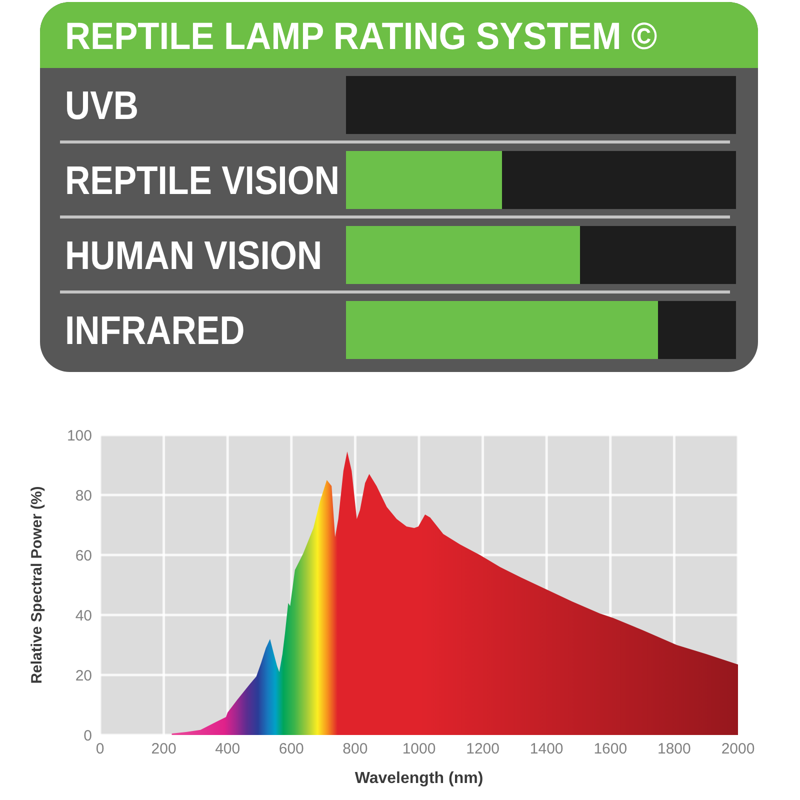 The height and width of the screenshot is (800, 800). Describe the element at coordinates (83, 555) in the screenshot. I see `y-tick-label: 60` at that location.